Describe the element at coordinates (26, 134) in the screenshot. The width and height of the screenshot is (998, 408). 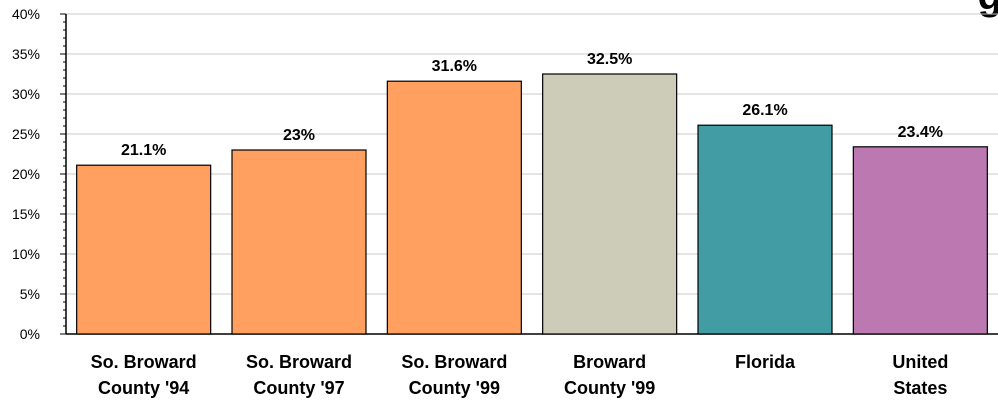
I see `y-tick-label: 25%` at that location.